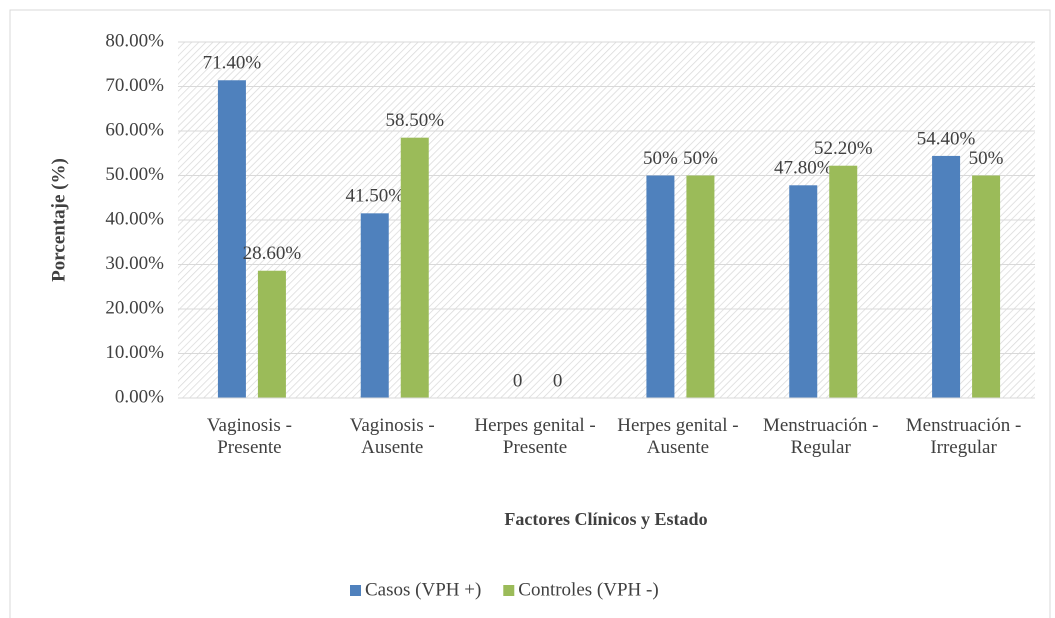  What do you see at coordinates (423, 589) in the screenshot?
I see `legend-label: Casos (VPH +)` at bounding box center [423, 589].